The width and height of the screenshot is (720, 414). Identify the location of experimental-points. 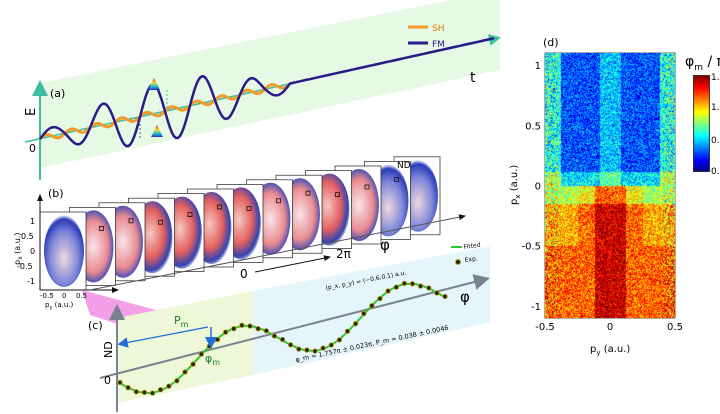
(282, 338).